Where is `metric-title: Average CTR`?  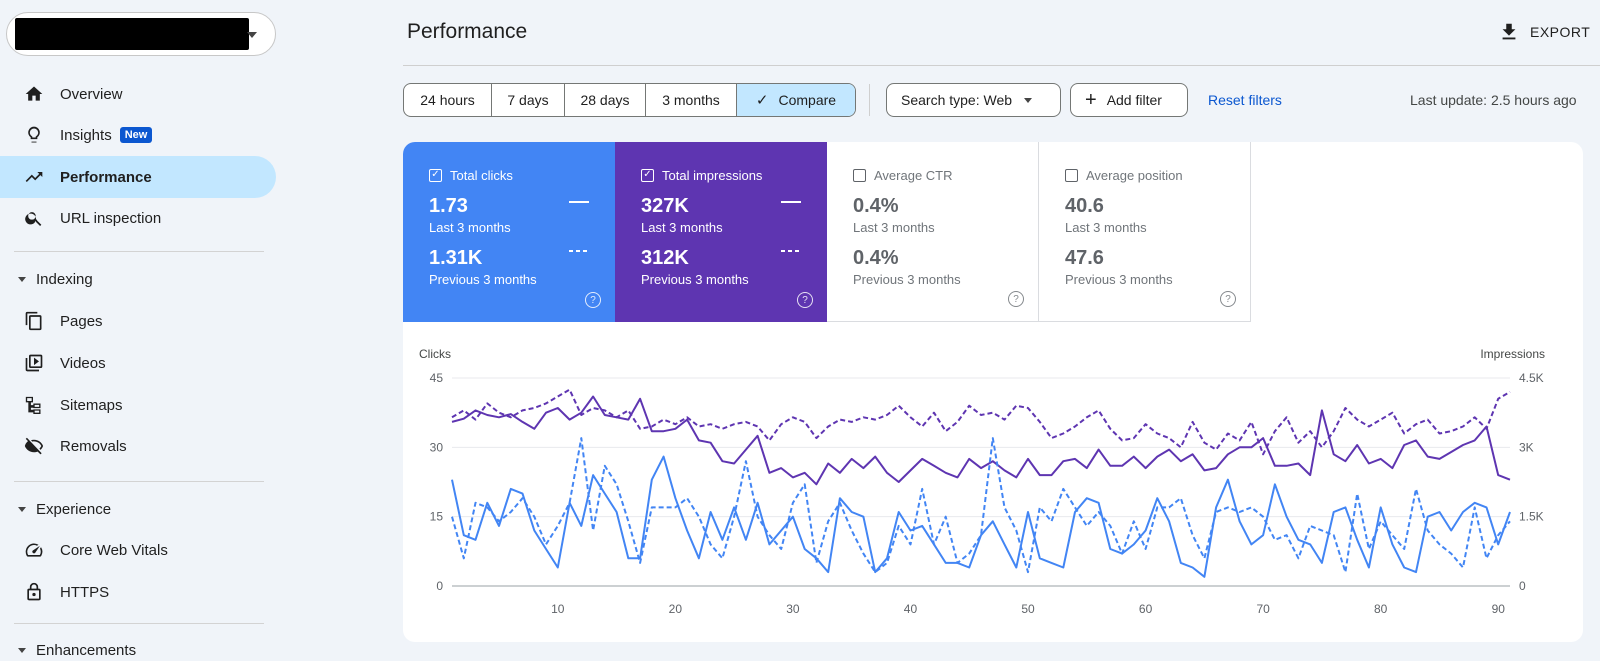
metric-title: Average CTR is located at coordinates (945, 175).